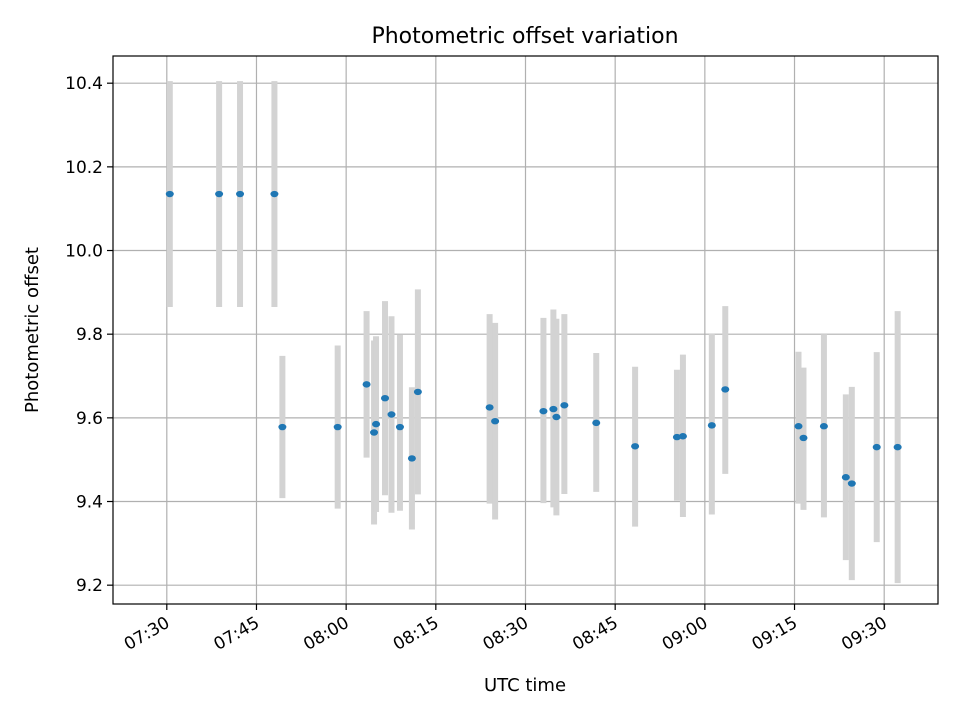 The width and height of the screenshot is (960, 720). I want to click on y-tick-label: 9.4, so click(89, 503).